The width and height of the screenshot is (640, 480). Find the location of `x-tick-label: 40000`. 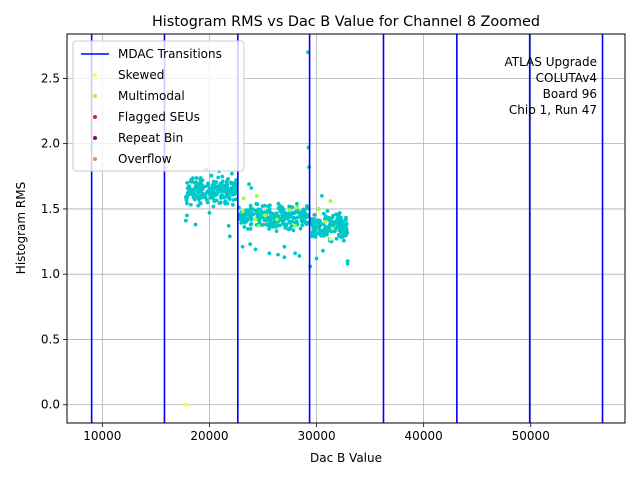

x-tick-label: 40000 is located at coordinates (424, 436).